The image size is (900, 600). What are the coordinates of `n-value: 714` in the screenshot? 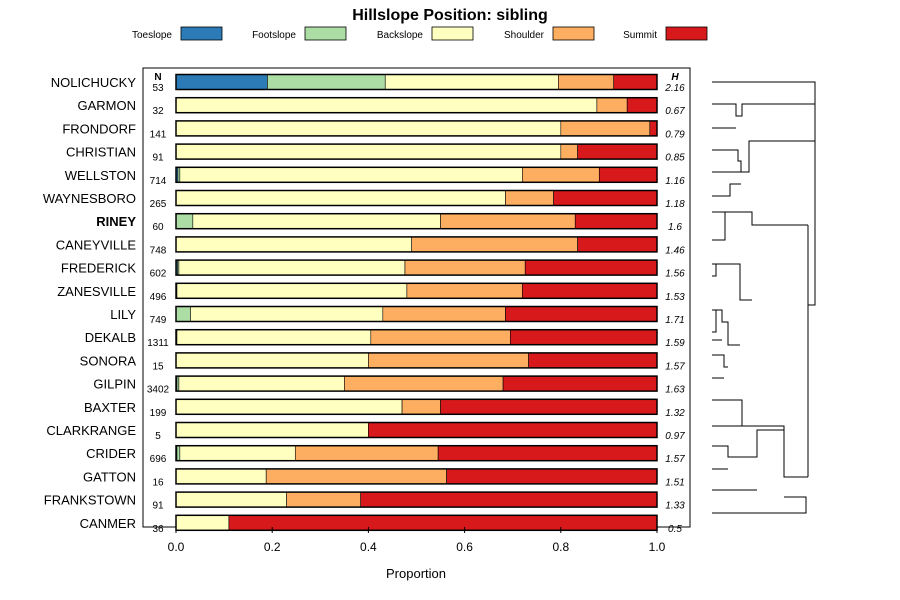 It's located at (158, 181).